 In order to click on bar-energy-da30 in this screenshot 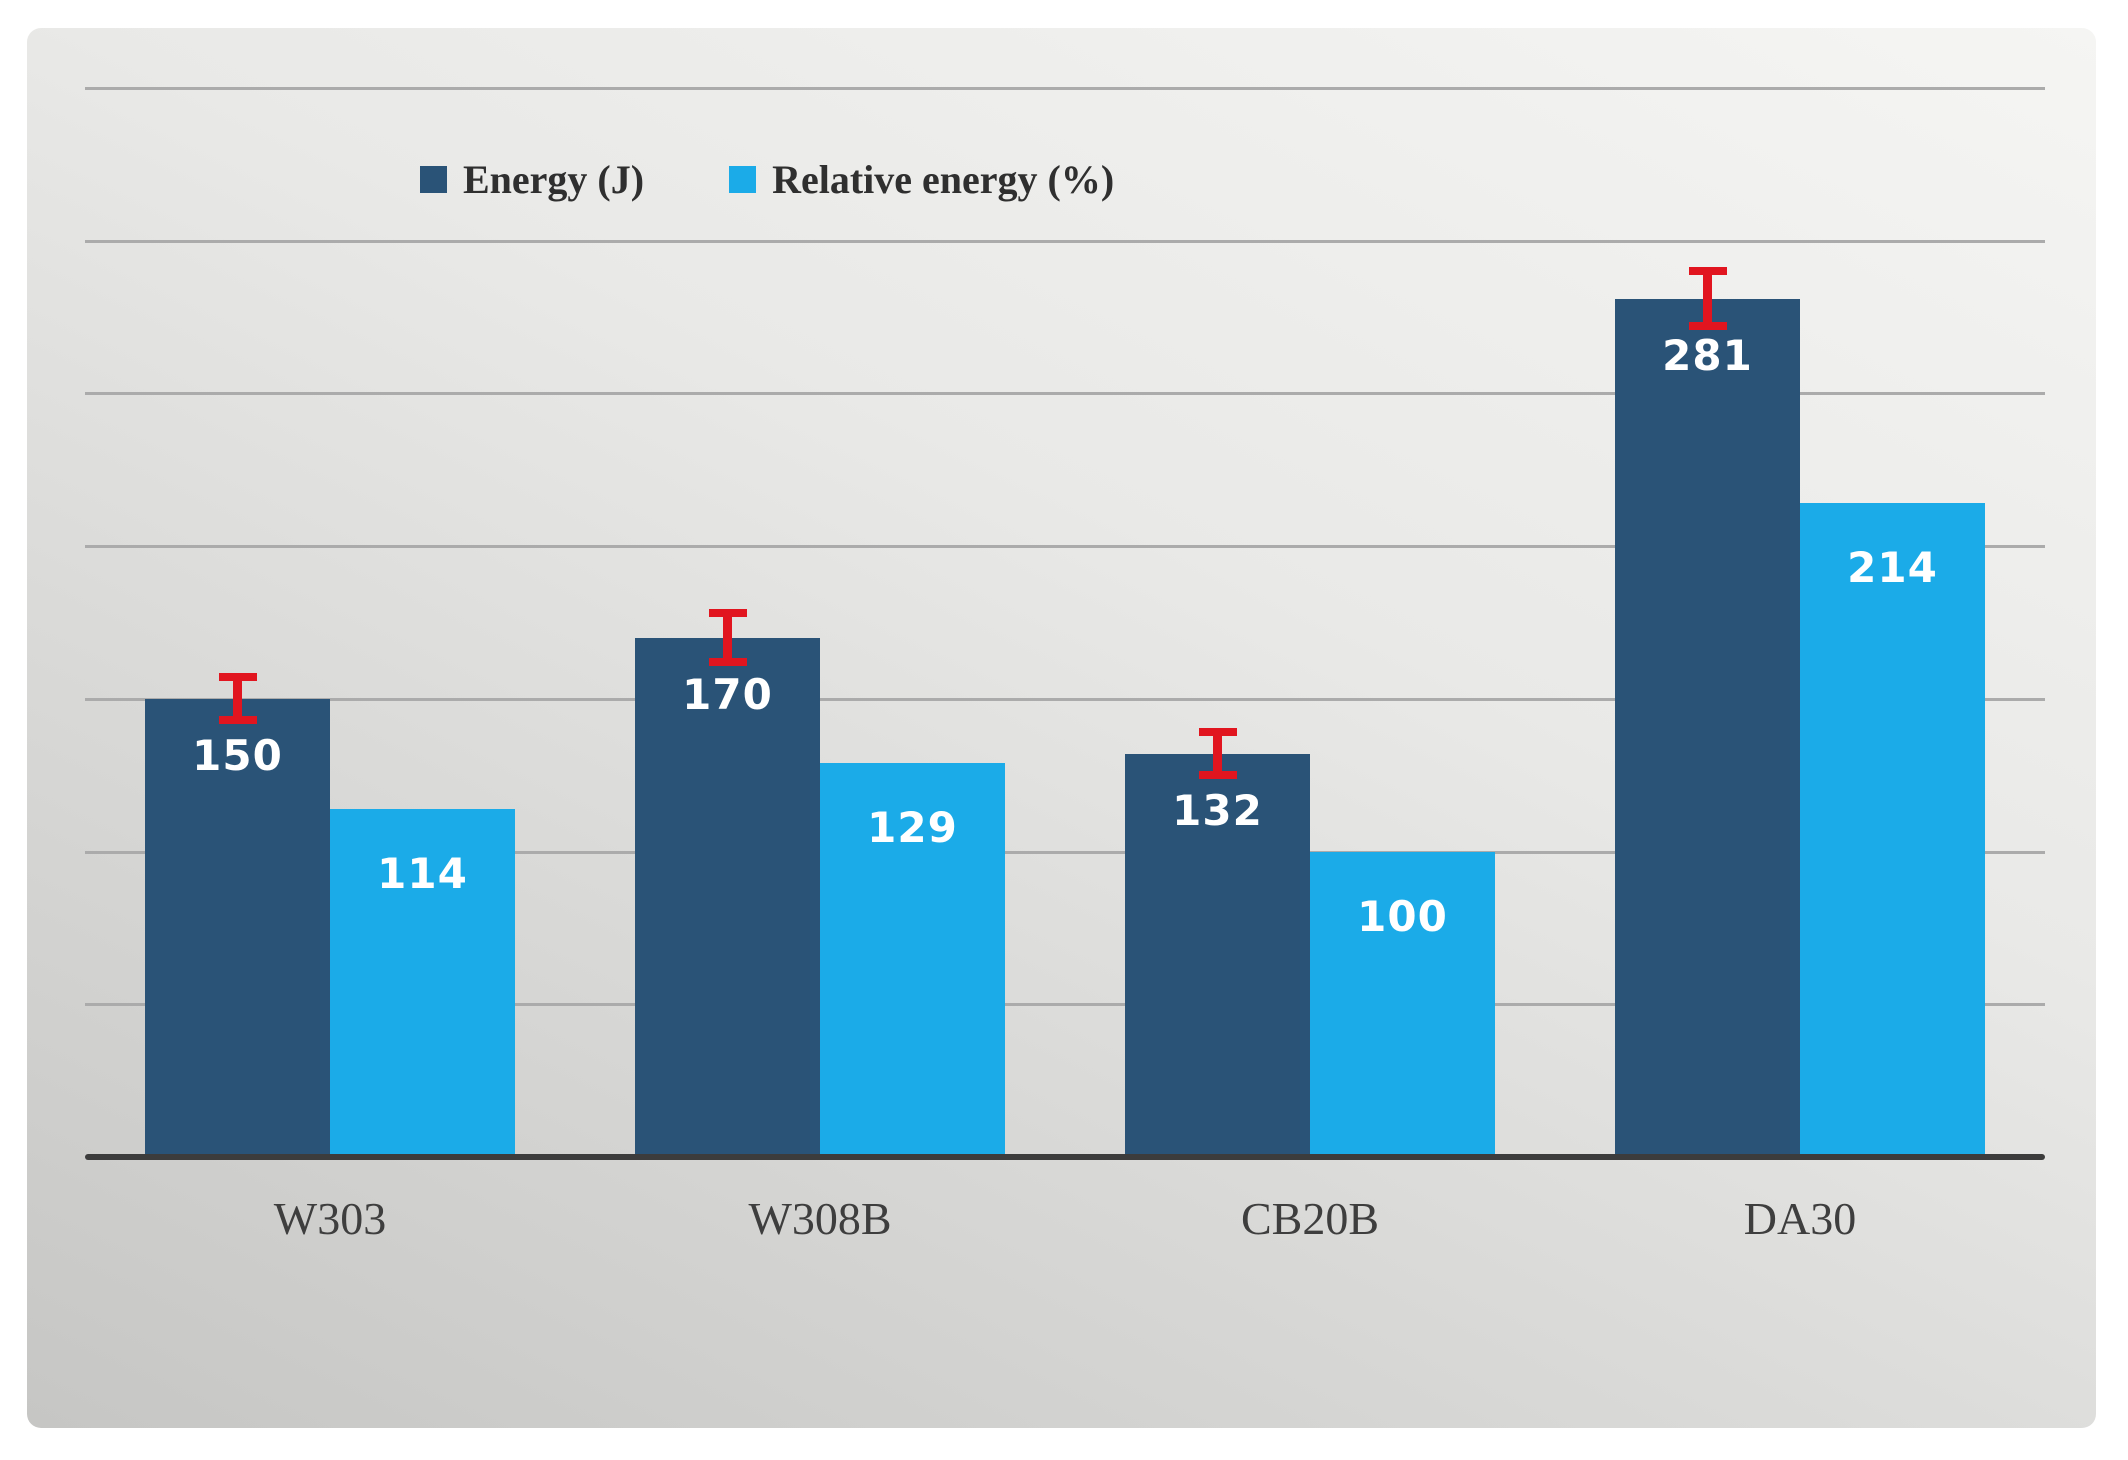, I will do `click(1707, 727)`.